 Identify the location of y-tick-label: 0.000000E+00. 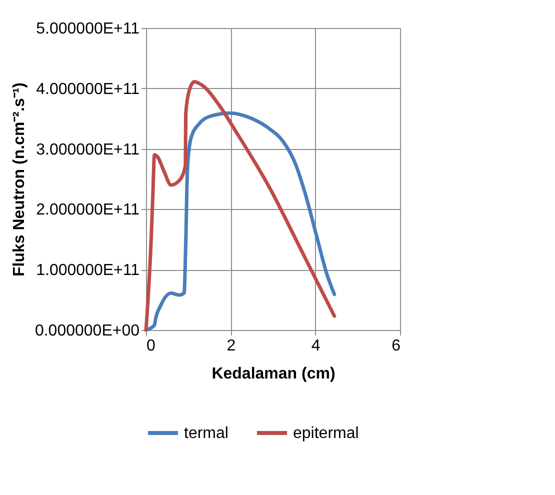
(87, 331).